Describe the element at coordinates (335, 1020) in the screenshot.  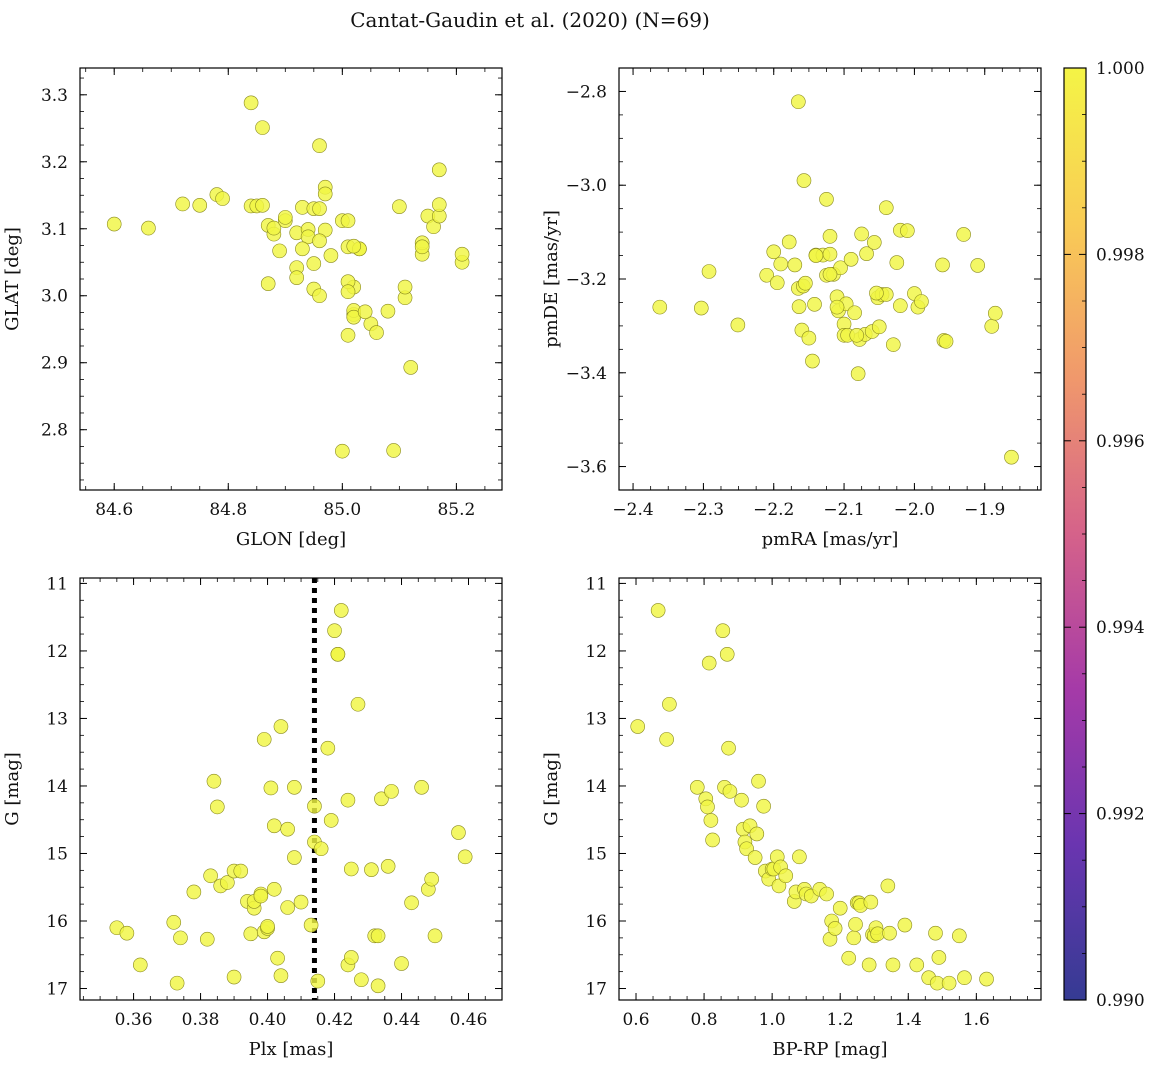
I see `x-tick-label: 0.42` at that location.